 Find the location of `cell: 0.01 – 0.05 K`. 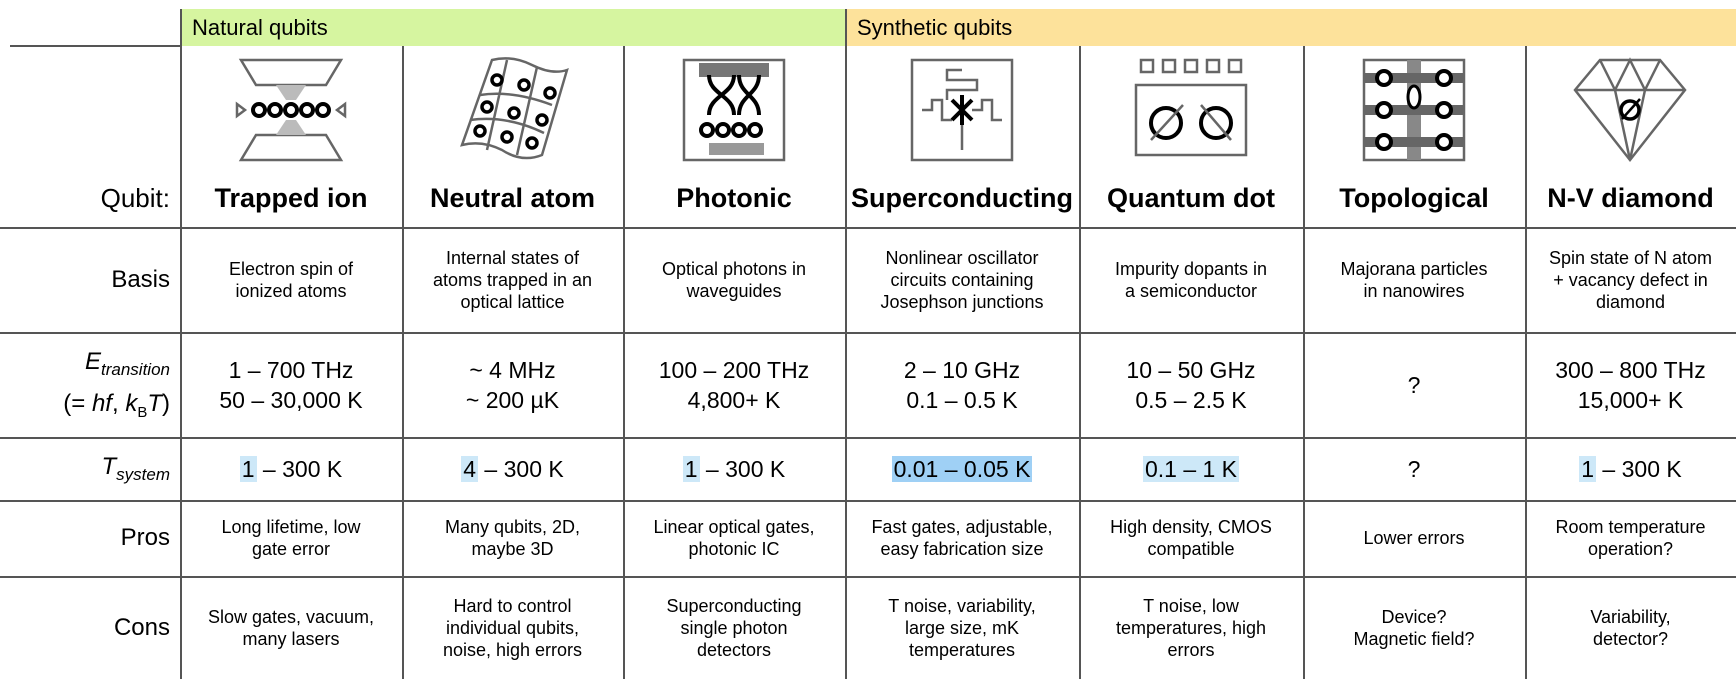

cell: 0.01 – 0.05 K is located at coordinates (962, 468).